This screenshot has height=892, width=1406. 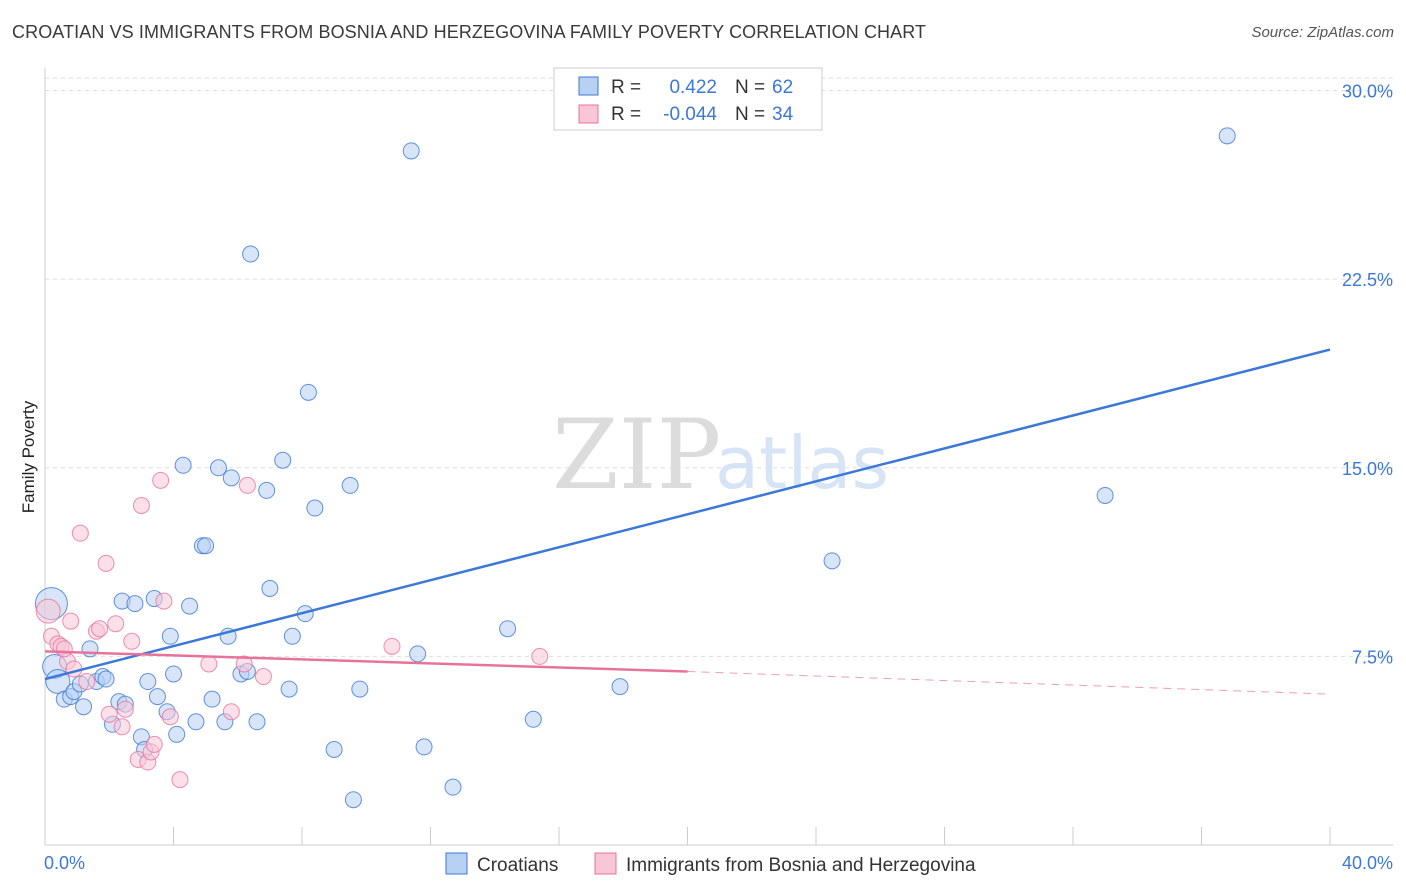 What do you see at coordinates (1367, 469) in the screenshot?
I see `y-tick-label: 15.0%` at bounding box center [1367, 469].